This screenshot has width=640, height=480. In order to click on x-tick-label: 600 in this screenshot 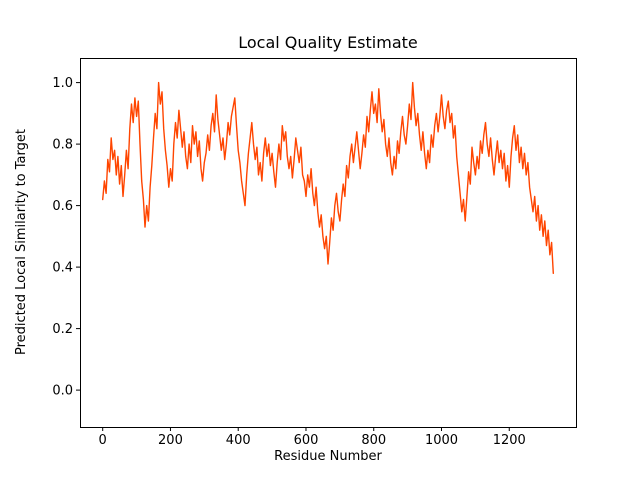, I will do `click(306, 440)`.